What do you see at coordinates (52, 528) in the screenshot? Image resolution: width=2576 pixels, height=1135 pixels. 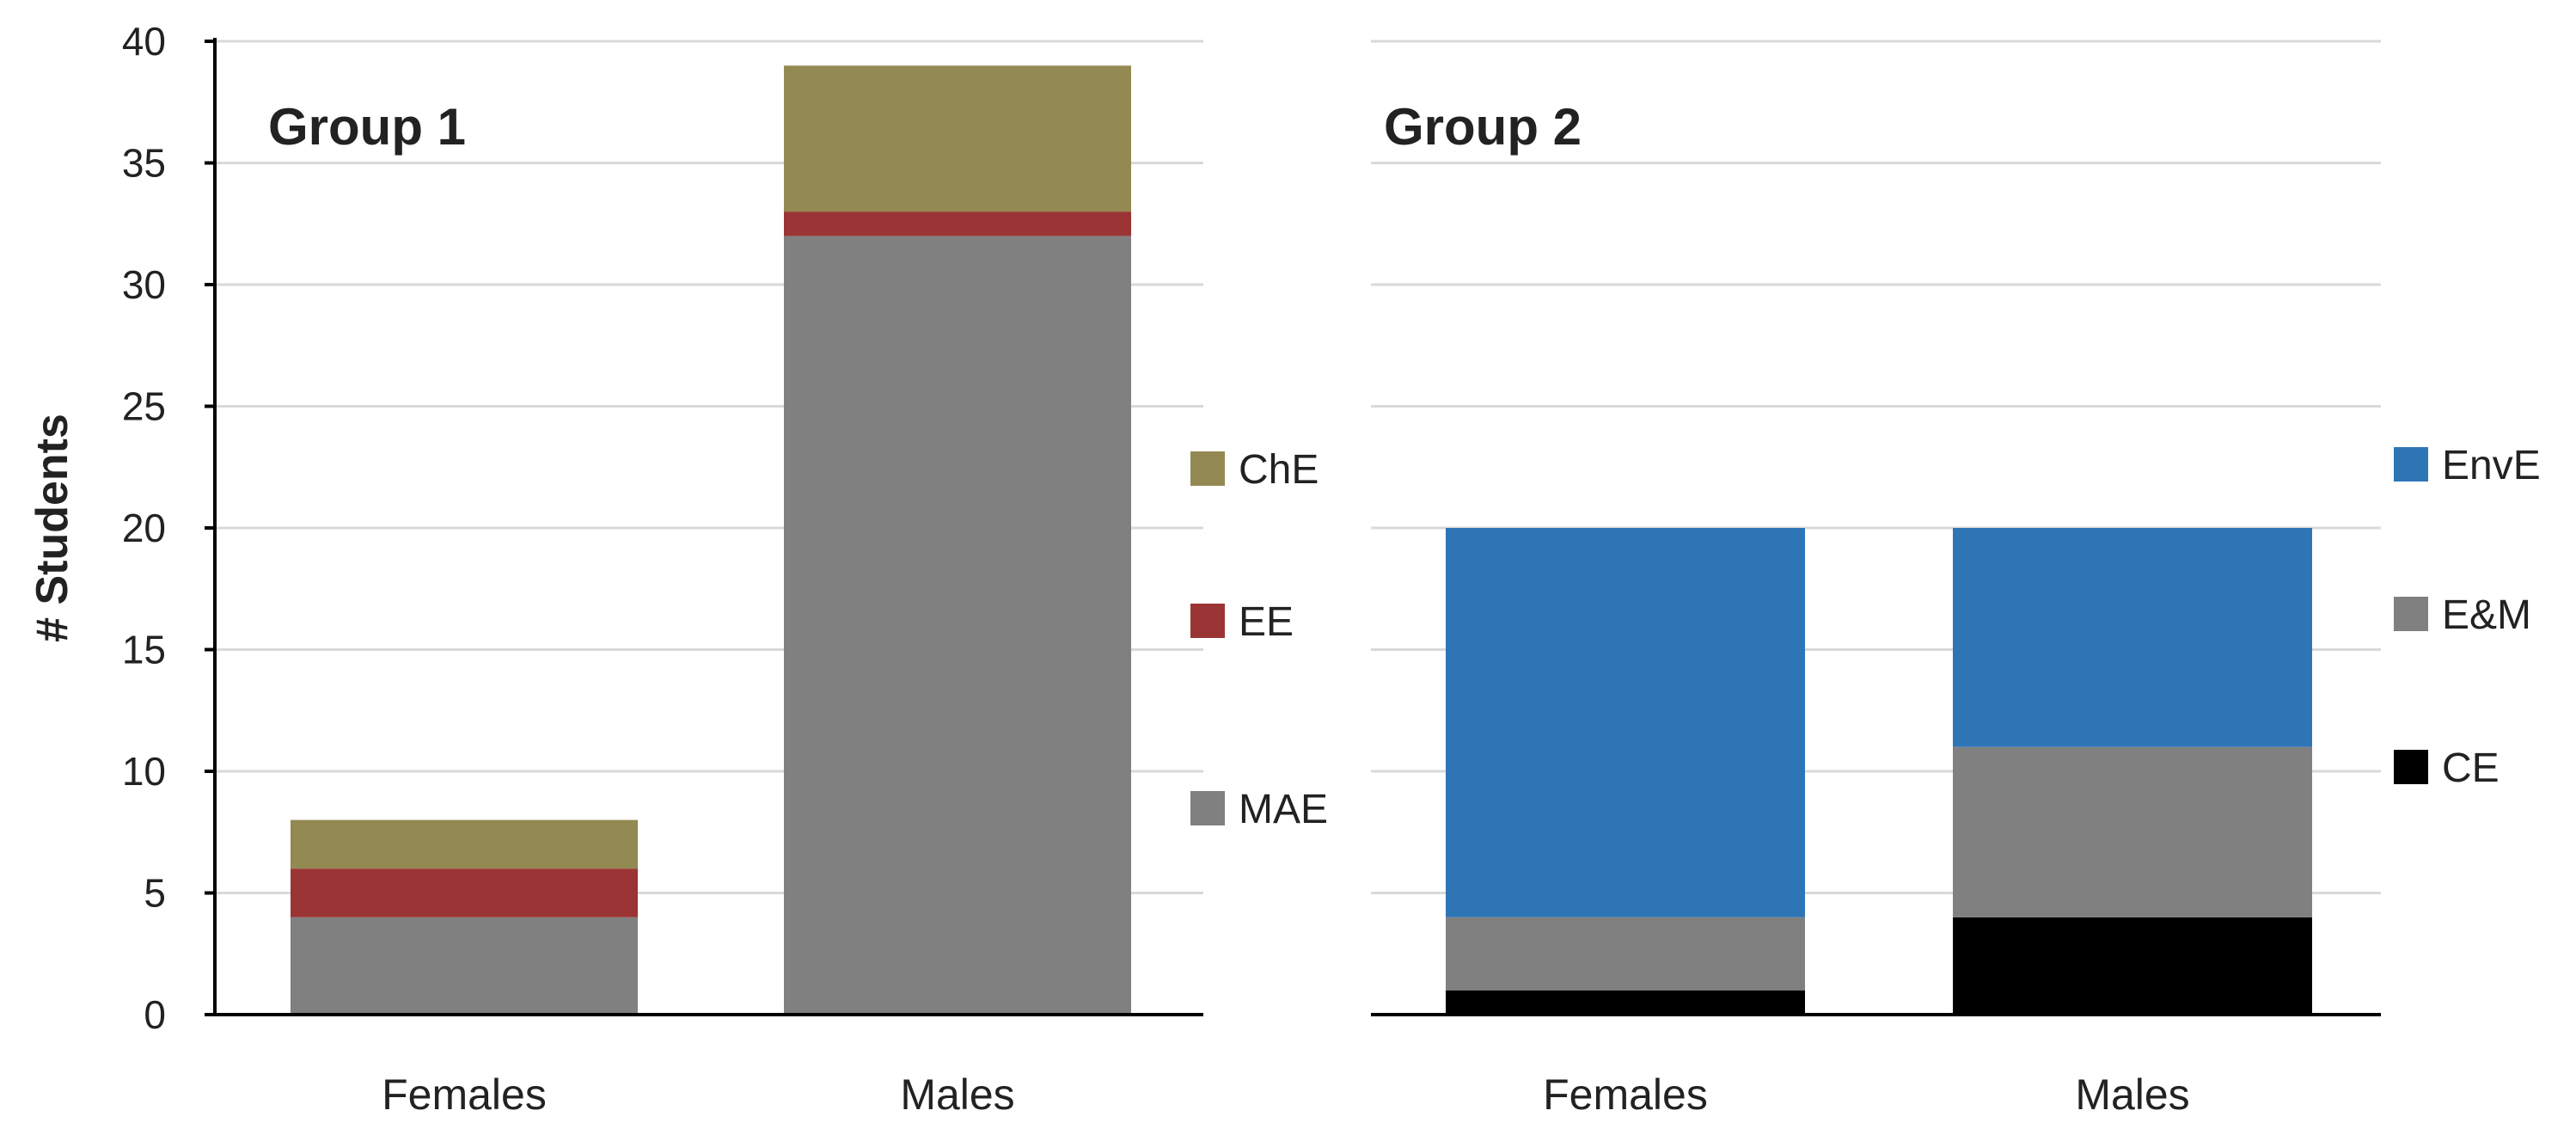 I see `y-axis-label: # Students` at bounding box center [52, 528].